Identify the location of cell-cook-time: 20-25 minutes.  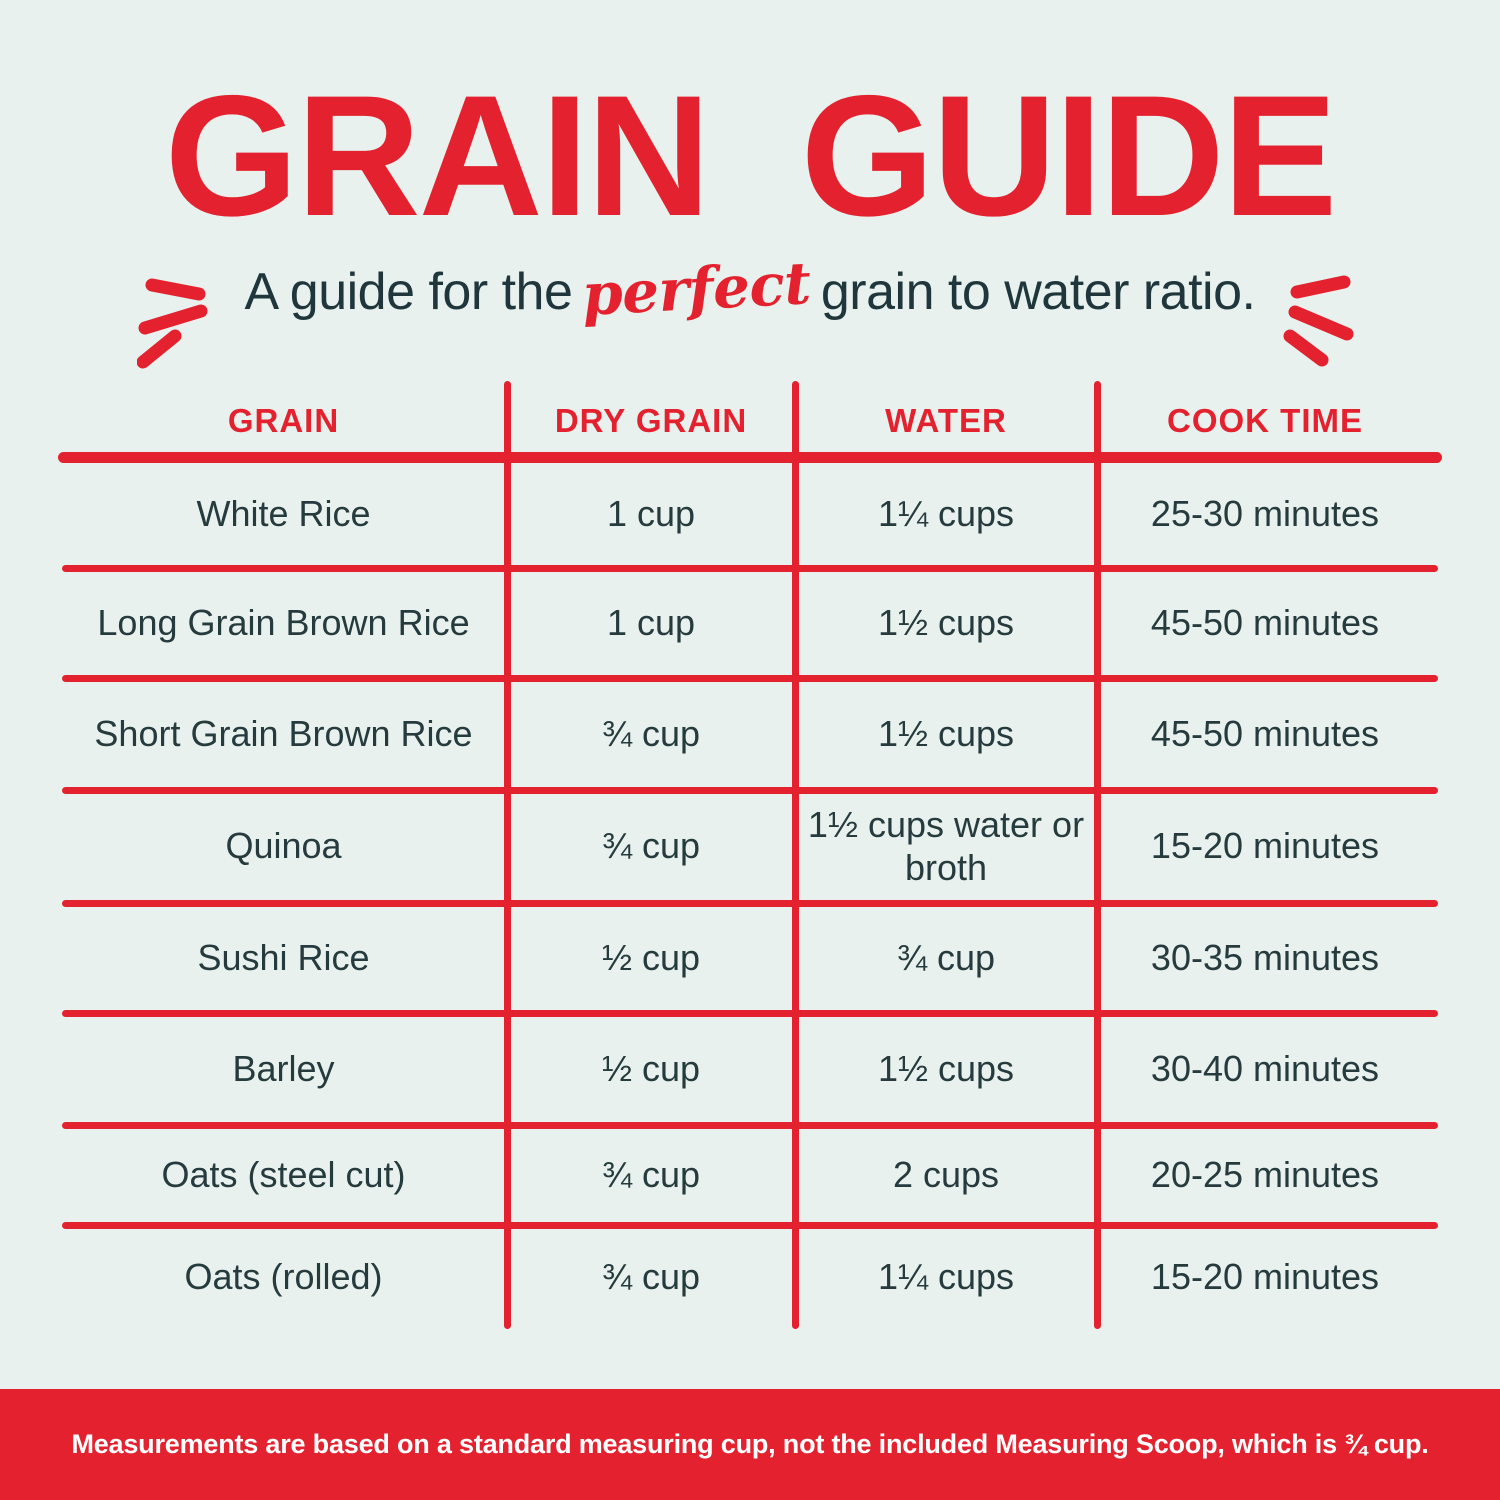
(1265, 1174).